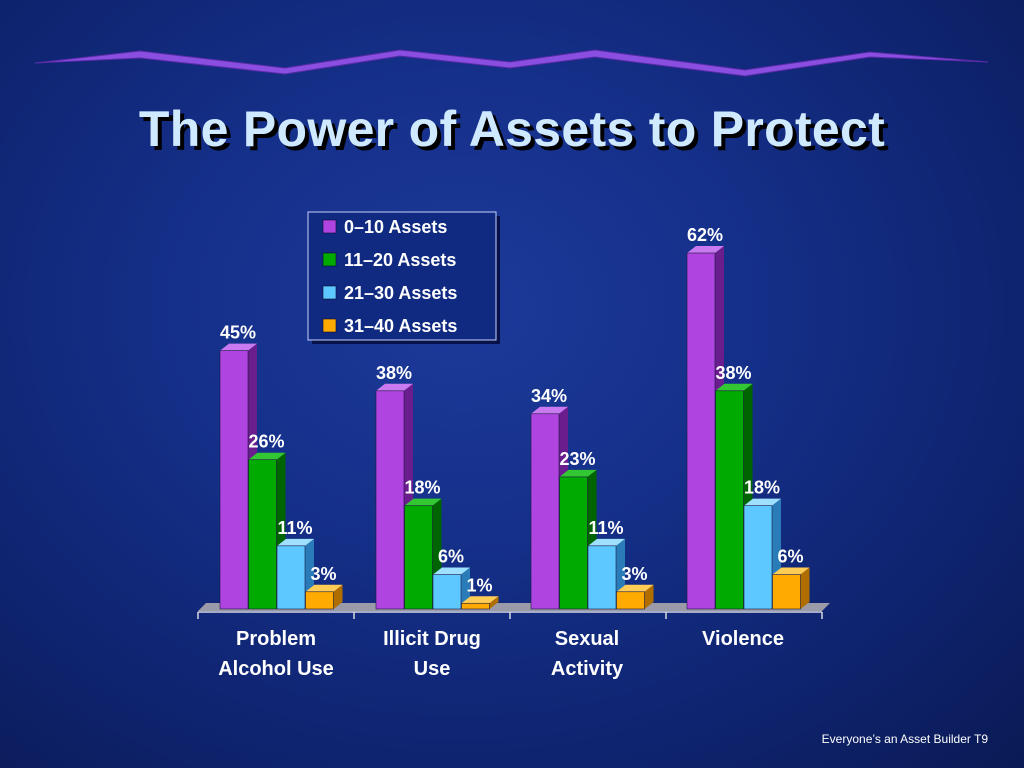 The image size is (1024, 768). I want to click on data-label: 45%, so click(238, 333).